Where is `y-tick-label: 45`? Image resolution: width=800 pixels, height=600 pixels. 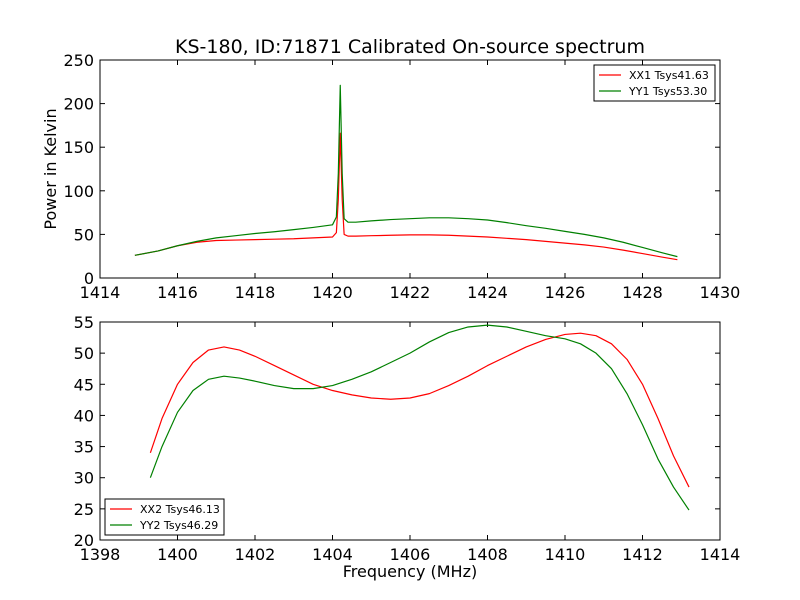
y-tick-label: 45 is located at coordinates (84, 384).